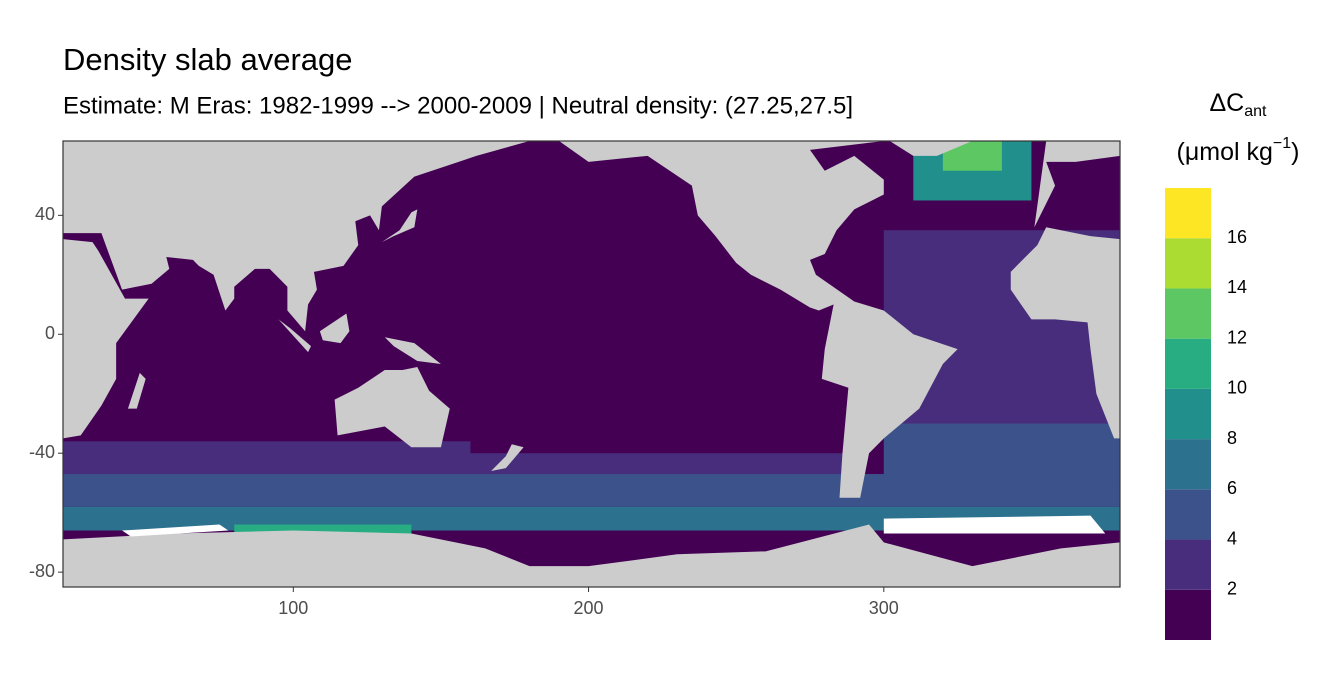  I want to click on legend-unit: (μmol kg−1), so click(1238, 150).